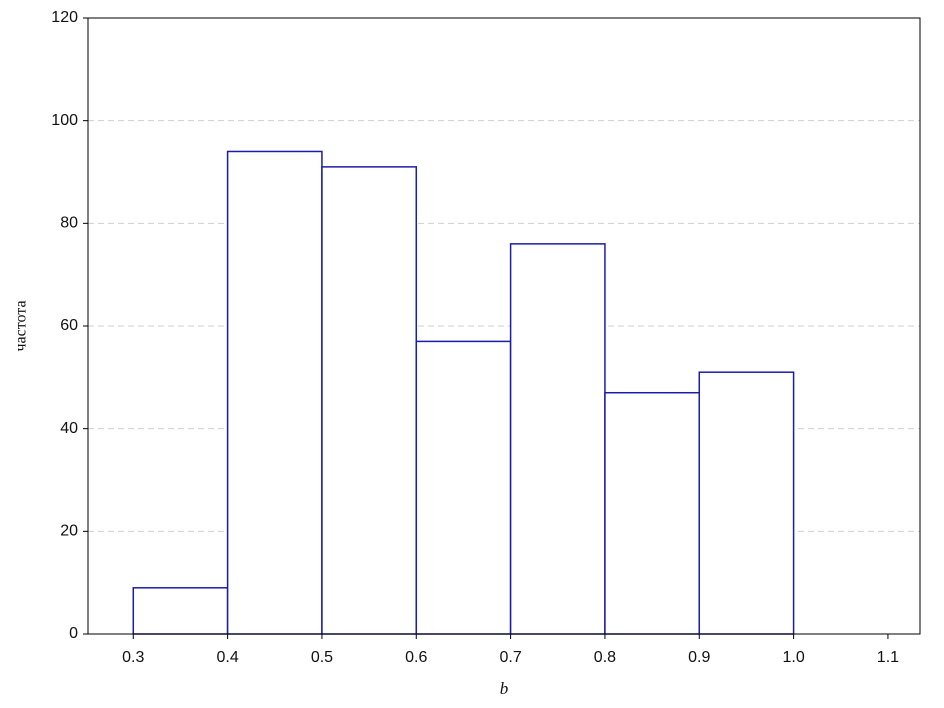  I want to click on x-tick-label: 0.7, so click(510, 657).